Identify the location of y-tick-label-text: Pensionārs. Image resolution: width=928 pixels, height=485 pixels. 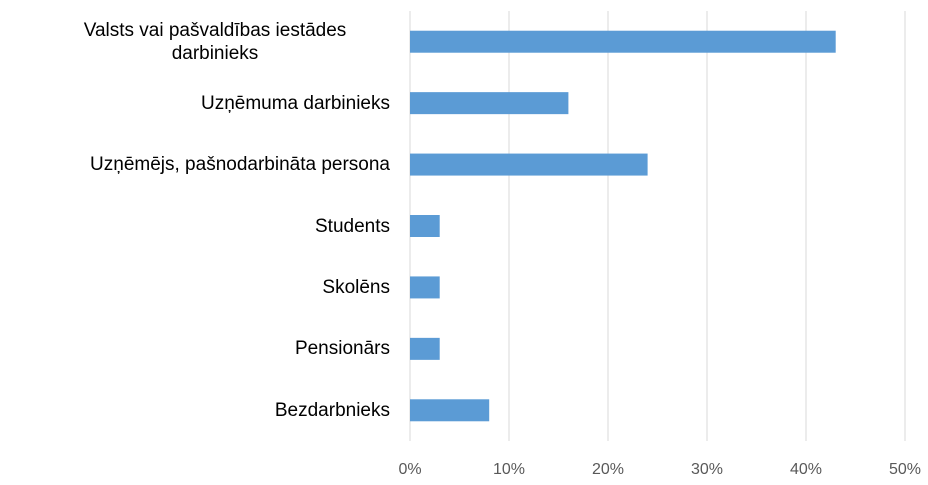
(342, 349).